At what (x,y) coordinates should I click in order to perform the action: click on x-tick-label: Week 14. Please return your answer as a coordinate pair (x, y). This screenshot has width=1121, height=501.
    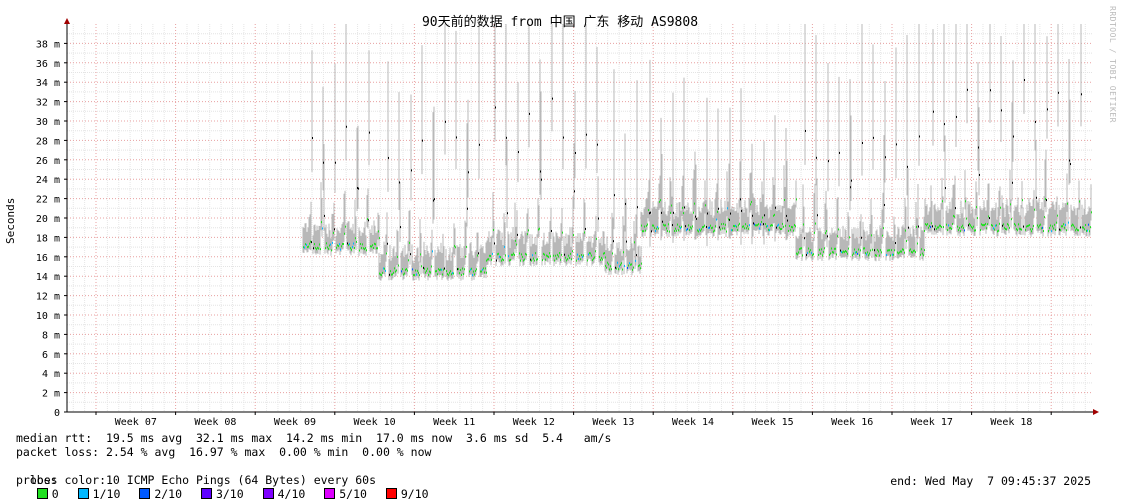
    Looking at the image, I should click on (693, 422).